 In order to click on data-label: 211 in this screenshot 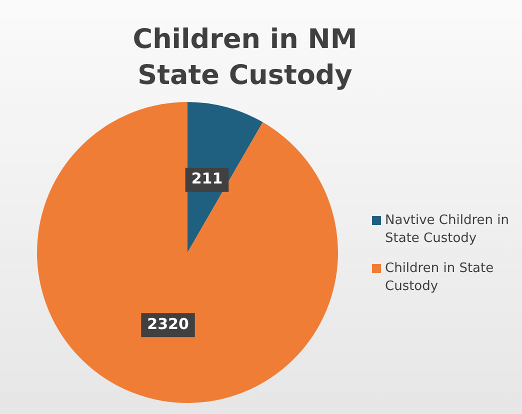, I will do `click(207, 179)`.